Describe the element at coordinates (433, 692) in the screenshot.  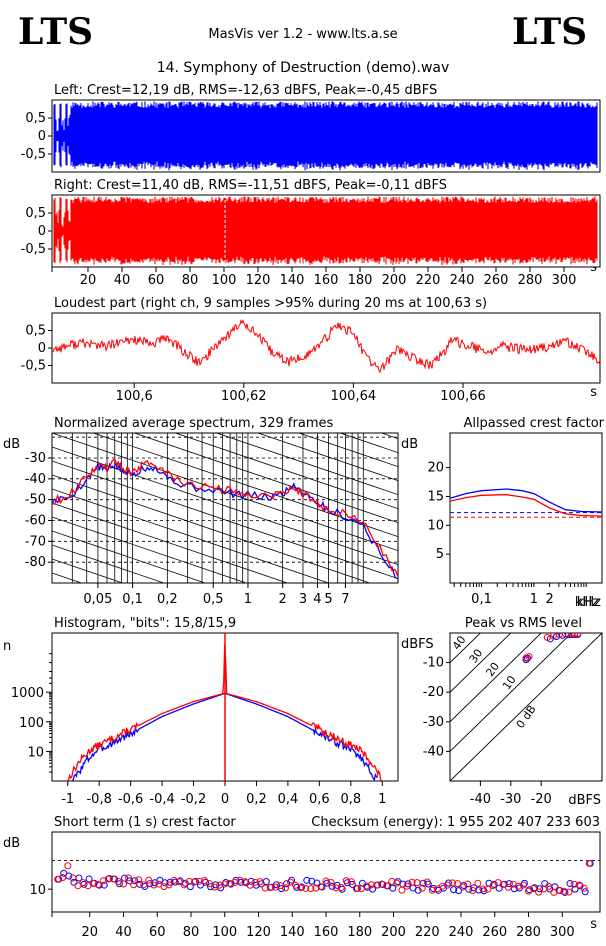
I see `peak-rms-ytick-label: -20` at that location.